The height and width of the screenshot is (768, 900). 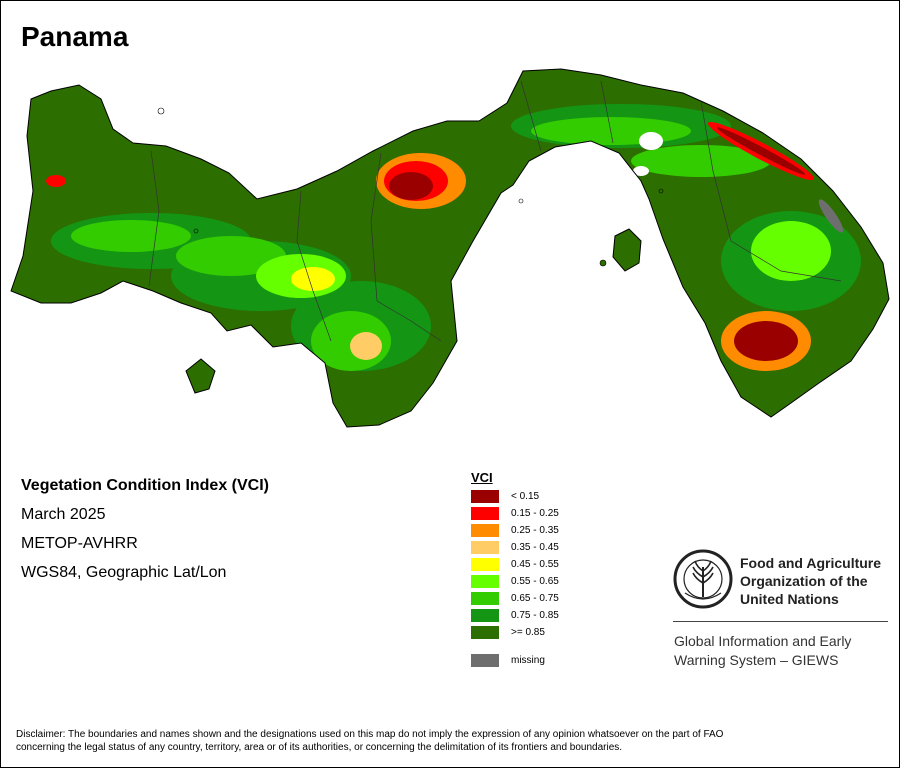 I want to click on legend-label: 0.65 - 0.75, so click(x=535, y=598).